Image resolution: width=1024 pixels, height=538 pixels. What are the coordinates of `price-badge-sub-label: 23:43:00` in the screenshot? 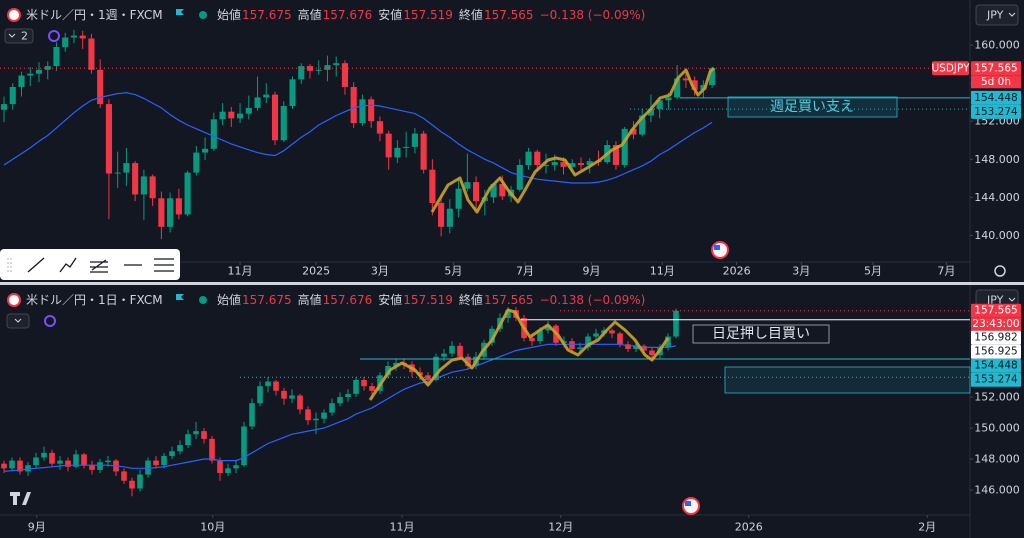 It's located at (995, 324).